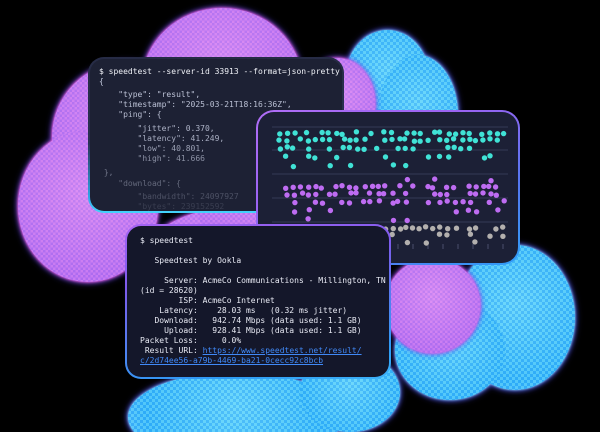 This screenshot has width=600, height=432. Describe the element at coordinates (251, 330) in the screenshot. I see `terminal-line: Upload: 928.41 Mbps (data used: 1.1 GB)` at that location.